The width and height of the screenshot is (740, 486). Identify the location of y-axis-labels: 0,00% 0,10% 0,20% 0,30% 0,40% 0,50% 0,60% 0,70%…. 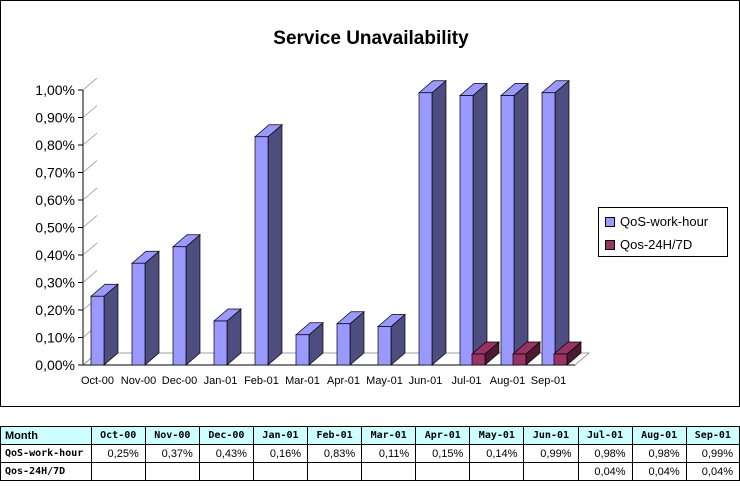
(55, 227).